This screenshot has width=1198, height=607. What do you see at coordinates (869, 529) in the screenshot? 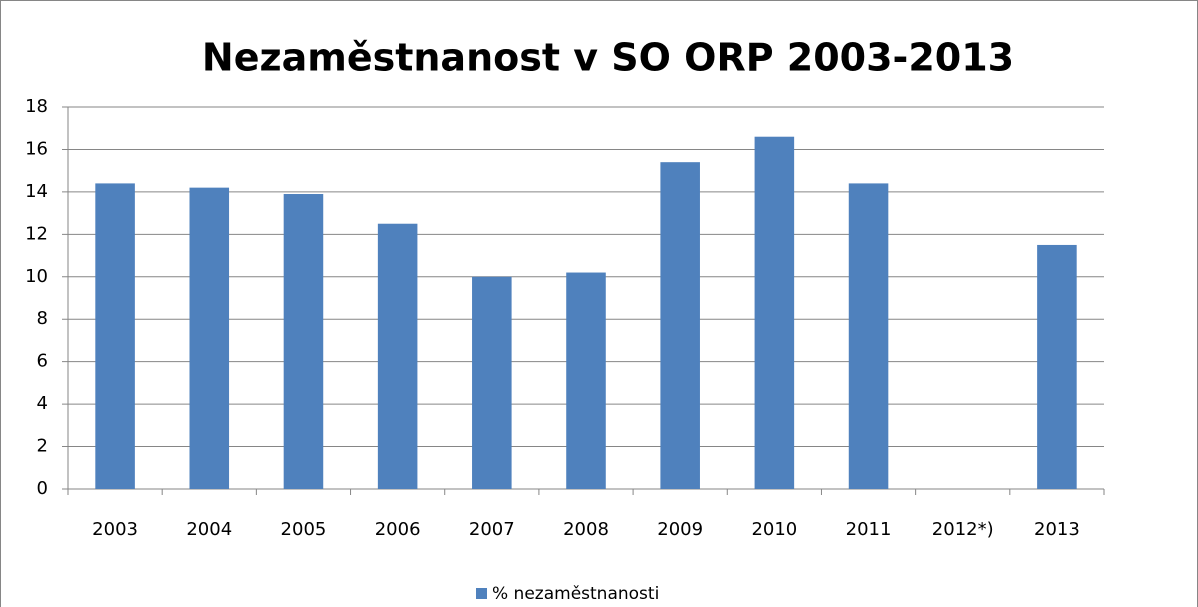
I see `x-tick-label: 2011` at bounding box center [869, 529].